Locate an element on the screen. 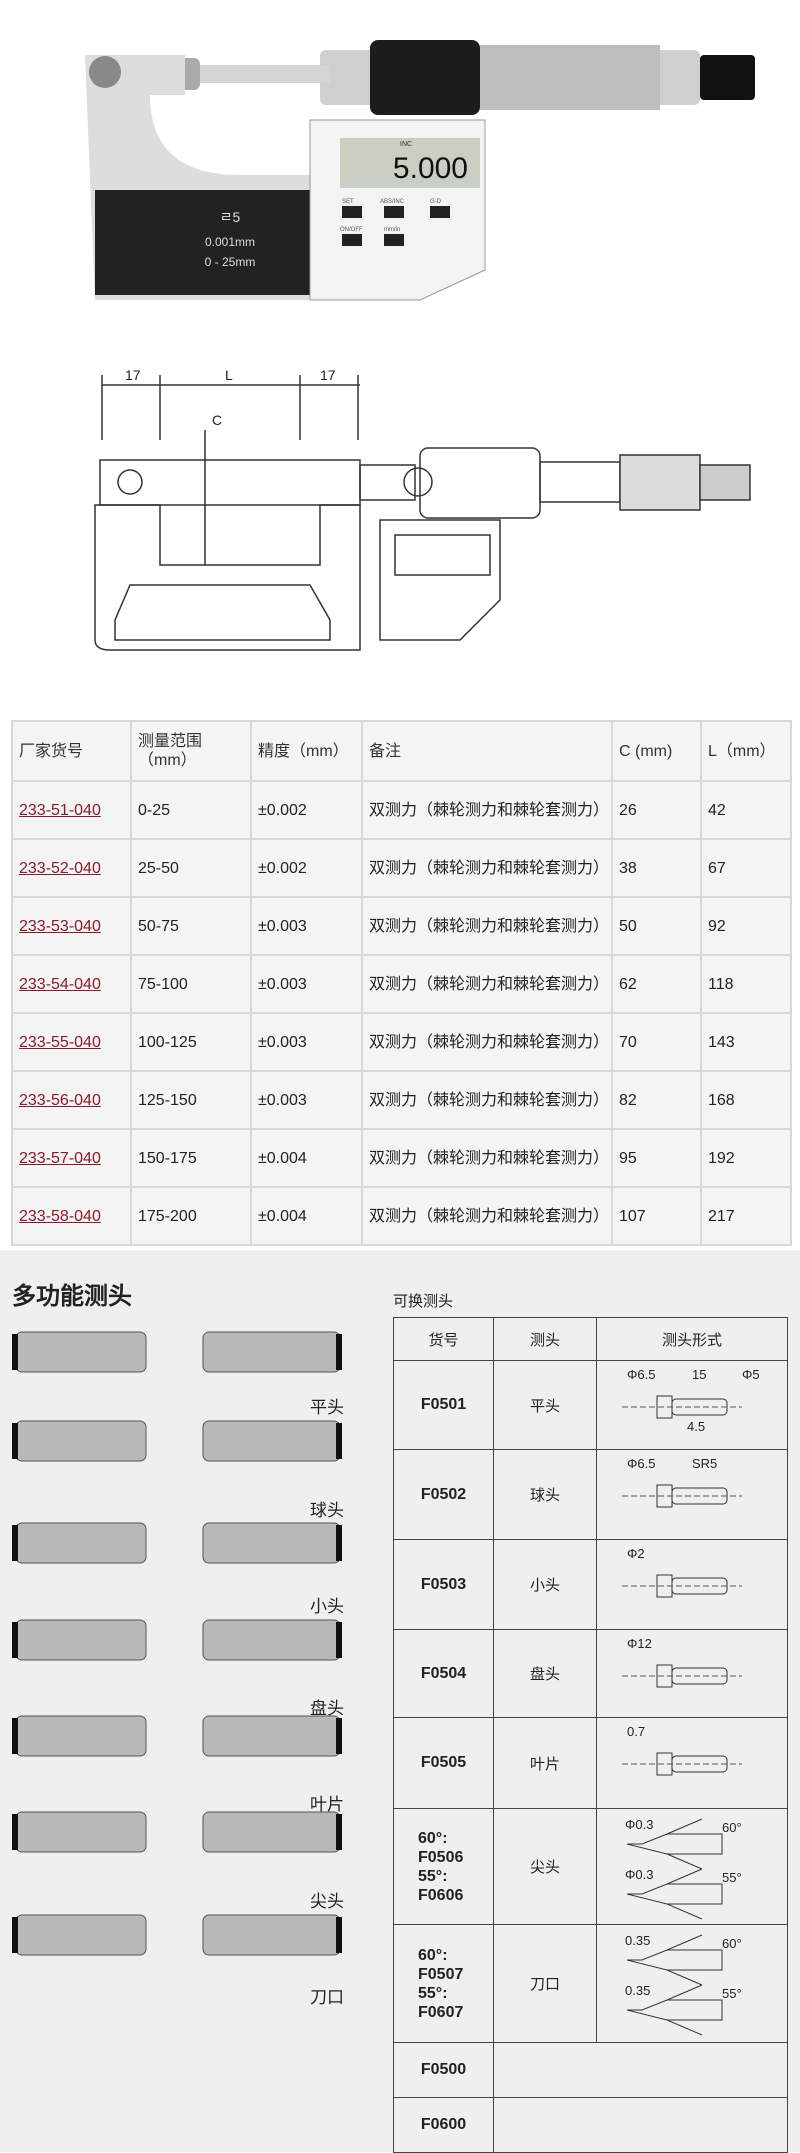 The image size is (800, 2153). part-link: 233-55-040 is located at coordinates (60, 1042).